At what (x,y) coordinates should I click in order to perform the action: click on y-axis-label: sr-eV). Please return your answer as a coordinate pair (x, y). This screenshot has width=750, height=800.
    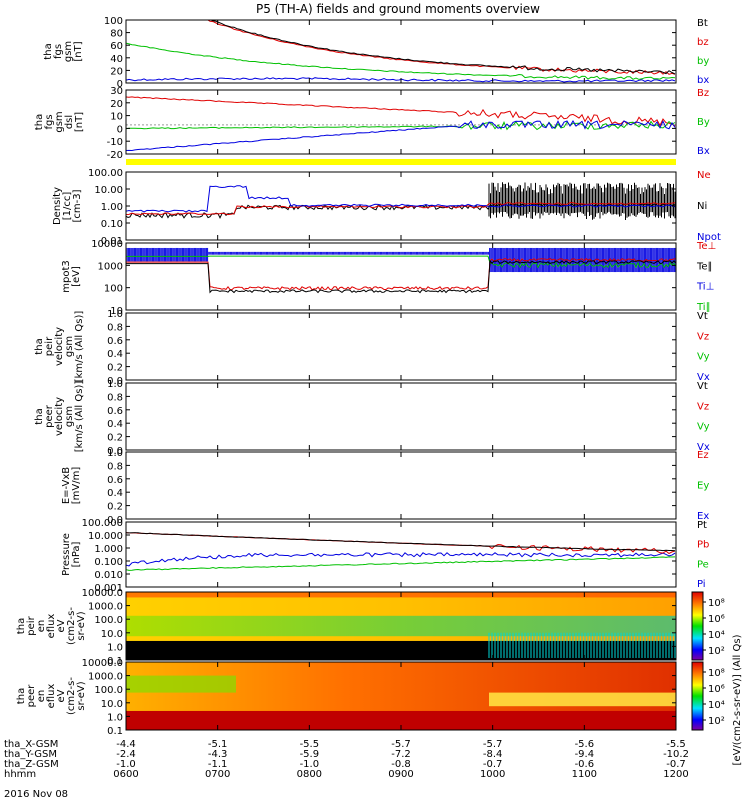
    Looking at the image, I should click on (81, 695).